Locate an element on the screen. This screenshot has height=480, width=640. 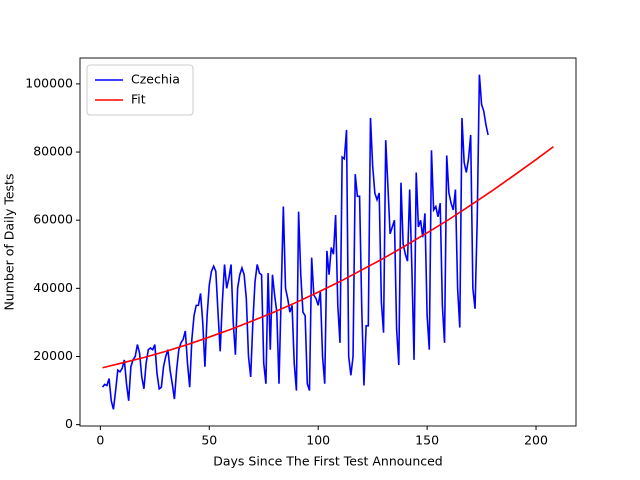
y-tick-label: 0 is located at coordinates (69, 423).